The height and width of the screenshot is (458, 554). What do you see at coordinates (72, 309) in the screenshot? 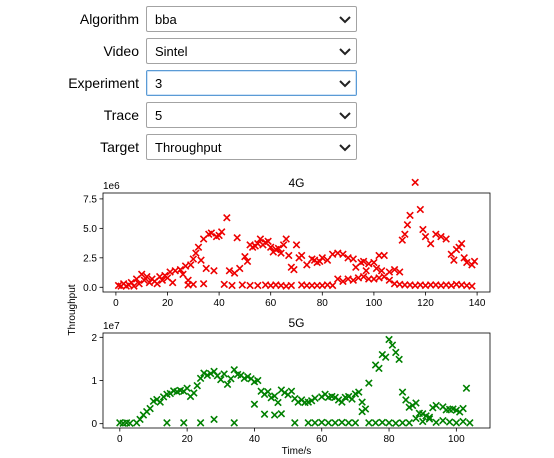
I see `y-axis-label: Throughput` at bounding box center [72, 309].